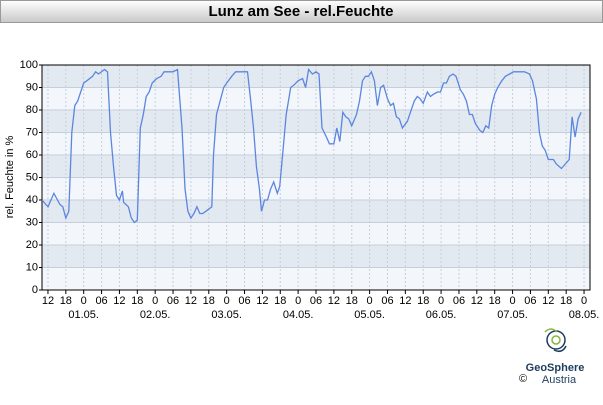  I want to click on chart-title: Lunz am See - rel.Feuchte, so click(300, 11).